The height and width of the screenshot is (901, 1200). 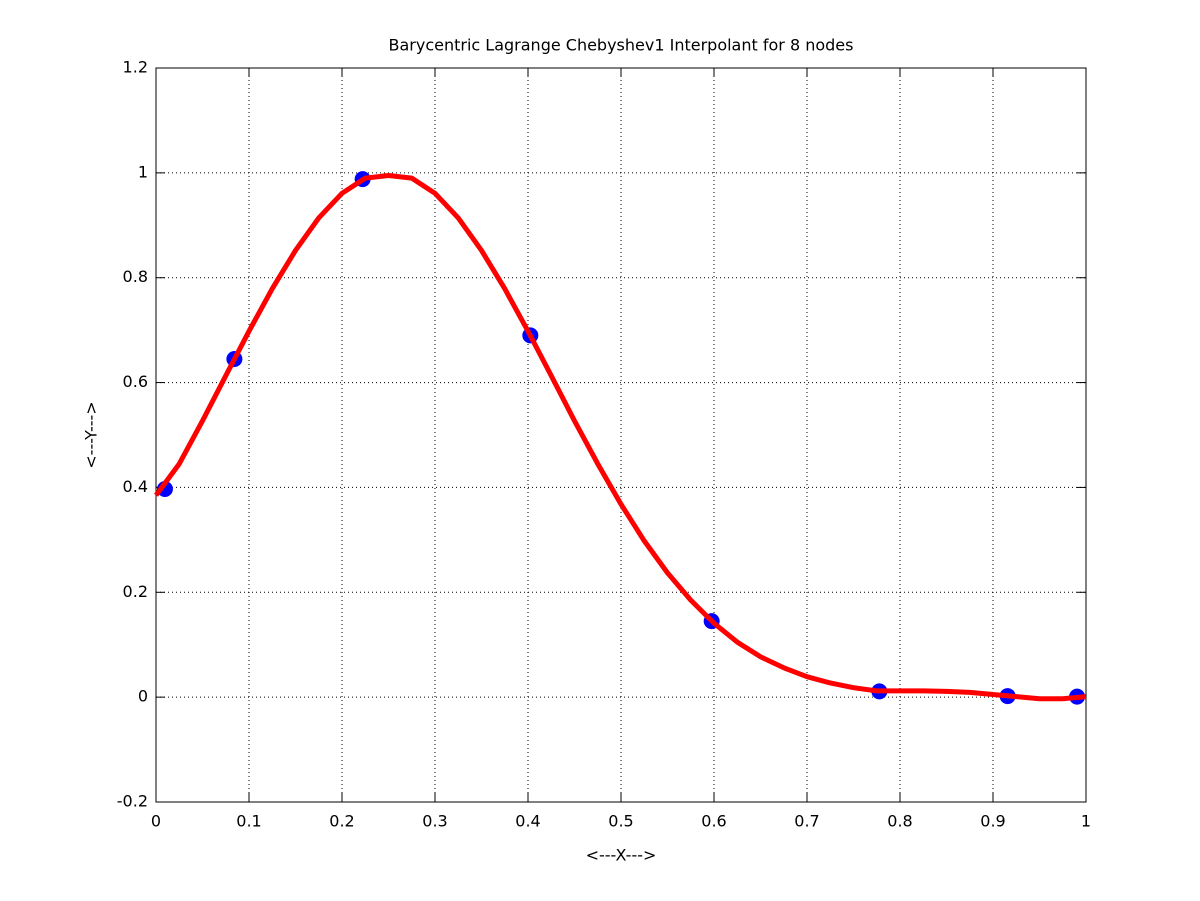 What do you see at coordinates (899, 821) in the screenshot?
I see `x-tick-label: 0.8` at bounding box center [899, 821].